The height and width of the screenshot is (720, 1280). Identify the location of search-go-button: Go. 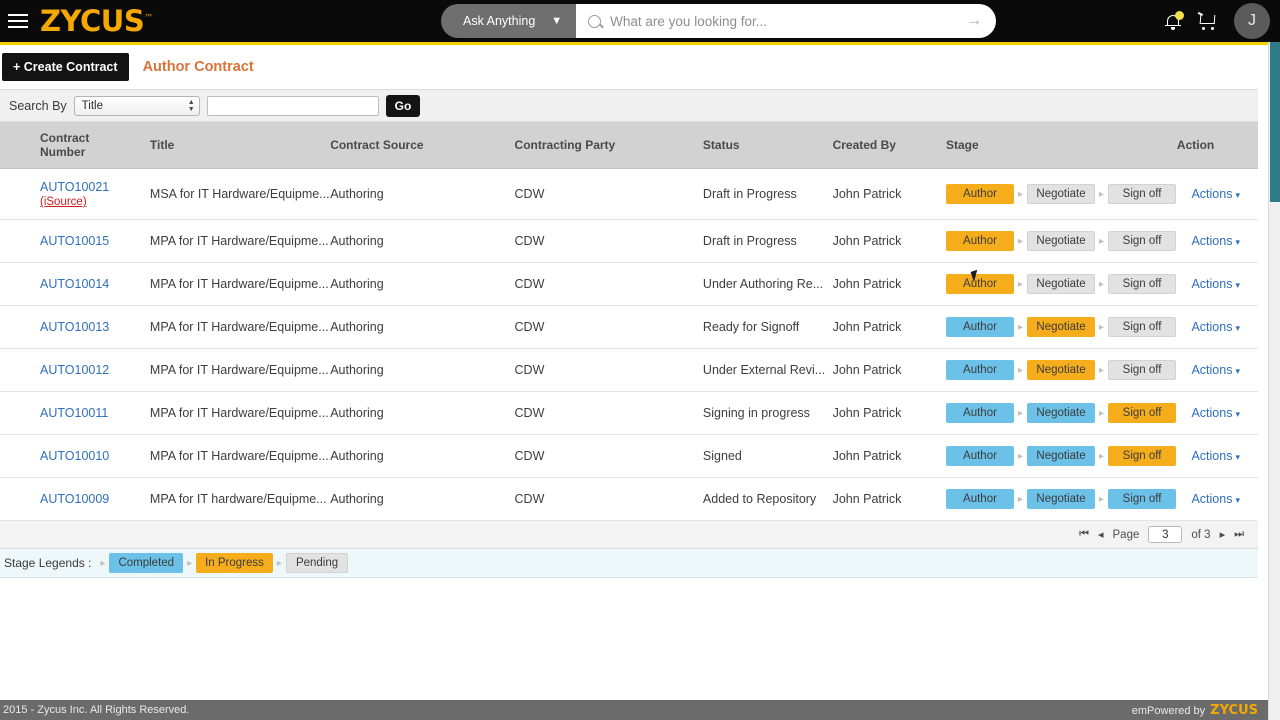
(403, 105).